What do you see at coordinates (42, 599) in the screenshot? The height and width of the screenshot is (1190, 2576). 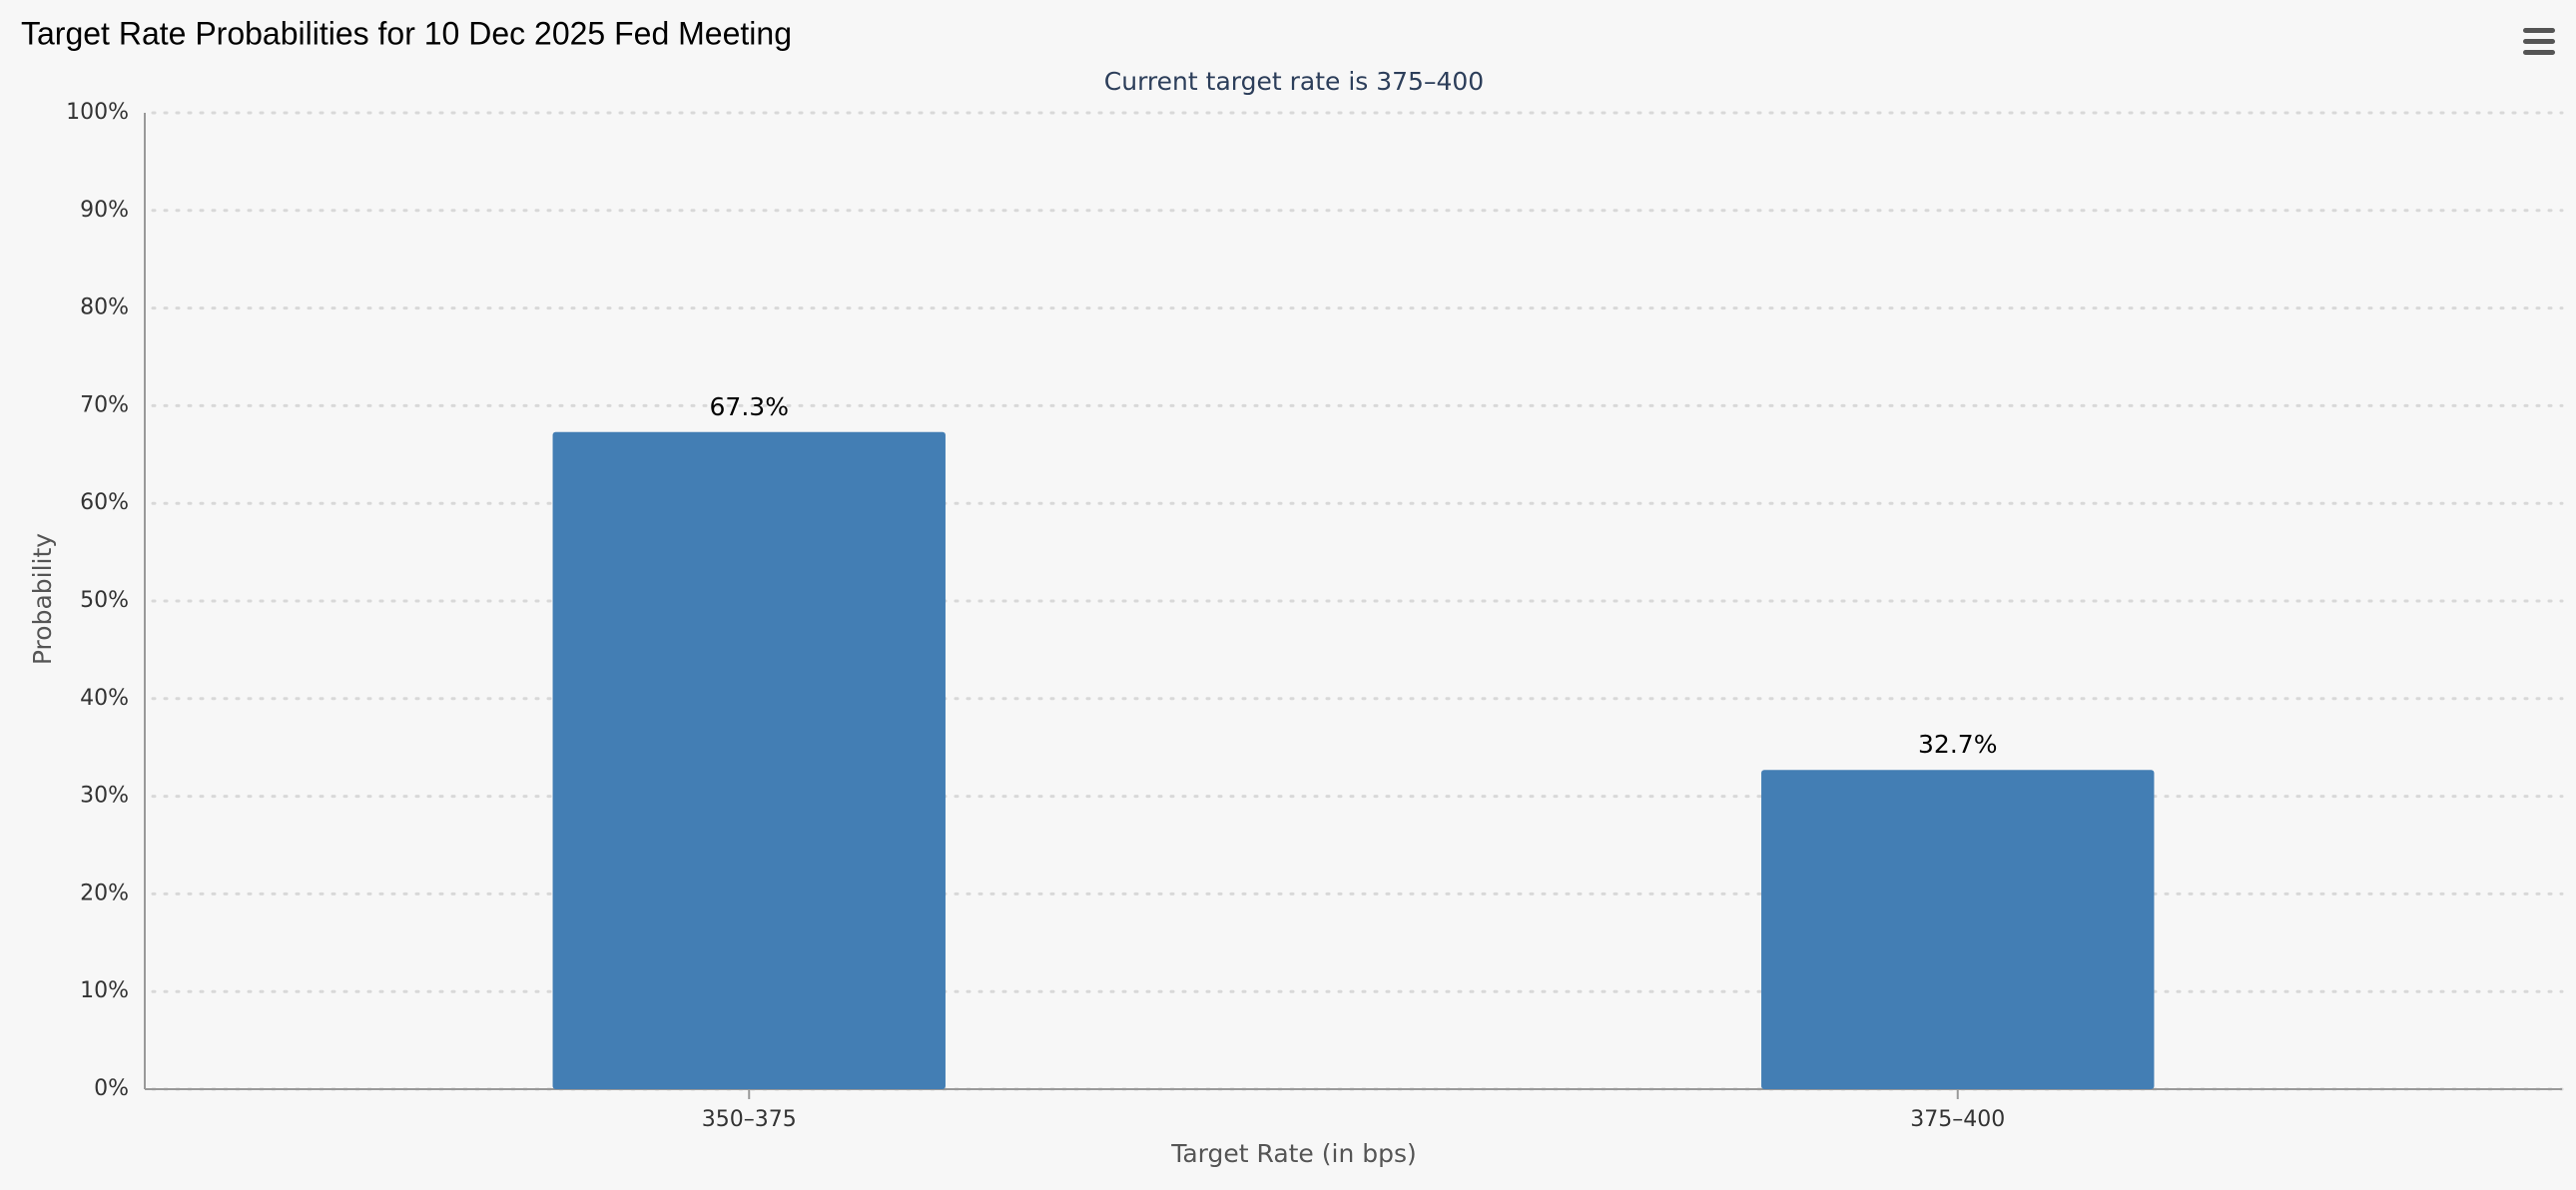 I see `y-axis-label: Probability` at bounding box center [42, 599].